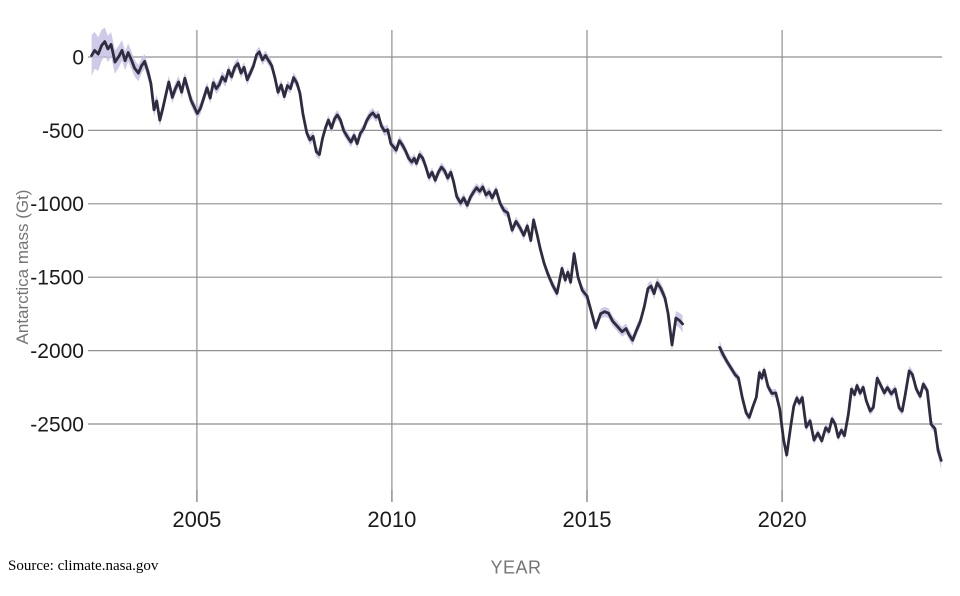 Image resolution: width=960 pixels, height=596 pixels. I want to click on y-axis-title: Antarctica mass (Gt), so click(22, 267).